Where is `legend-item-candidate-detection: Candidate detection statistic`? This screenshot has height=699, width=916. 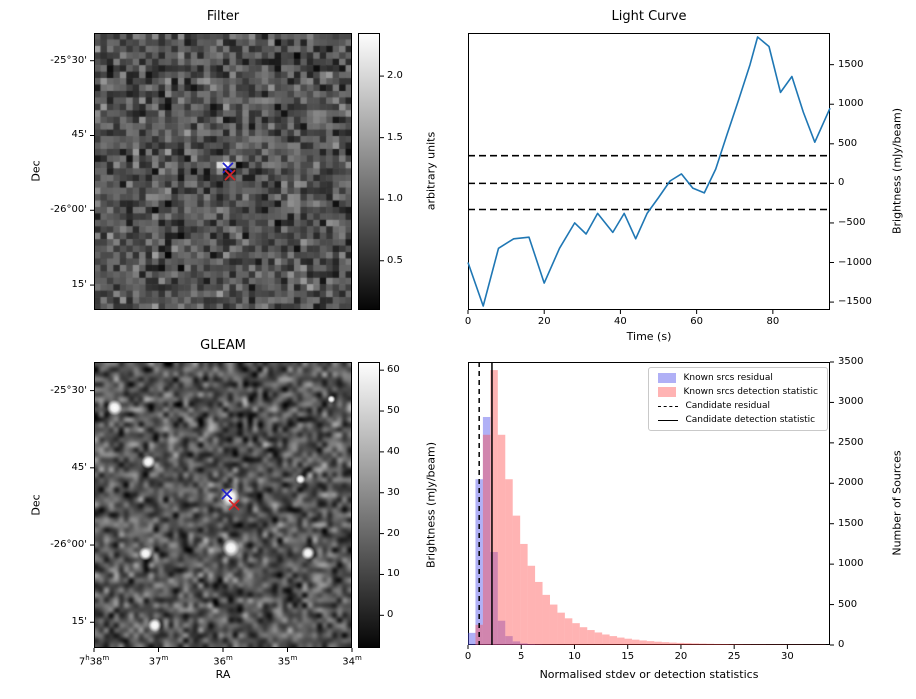 legend-item-candidate-detection: Candidate detection statistic is located at coordinates (738, 420).